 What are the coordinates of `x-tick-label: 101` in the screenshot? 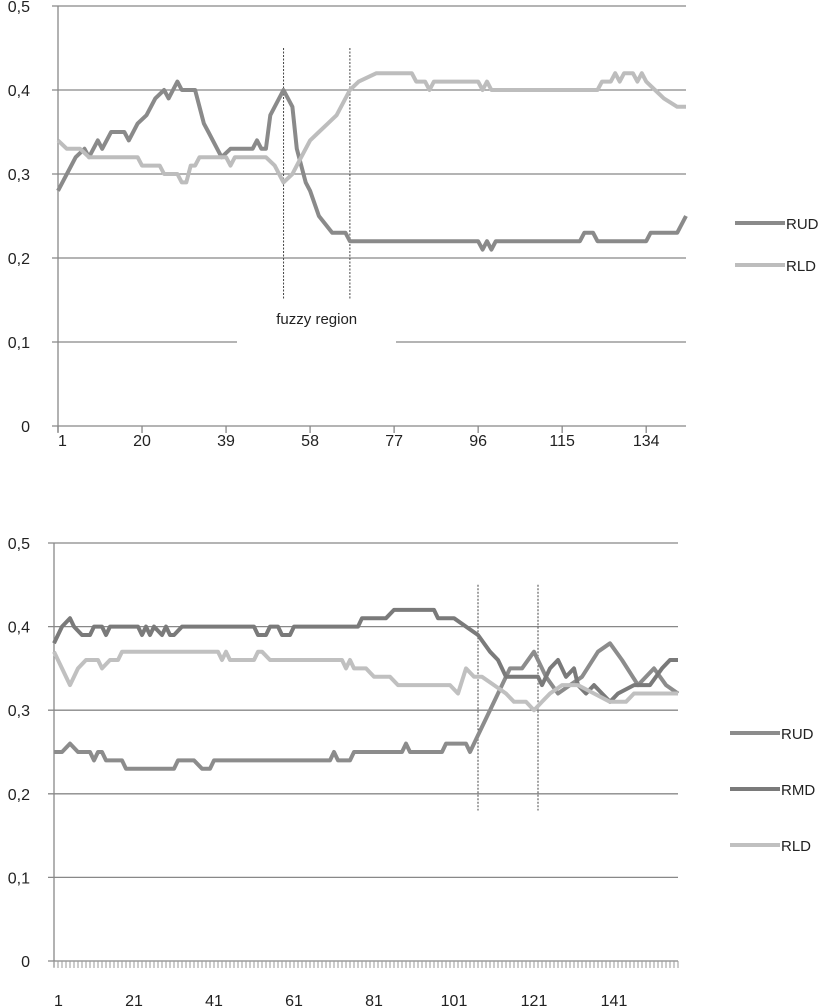 It's located at (454, 1000).